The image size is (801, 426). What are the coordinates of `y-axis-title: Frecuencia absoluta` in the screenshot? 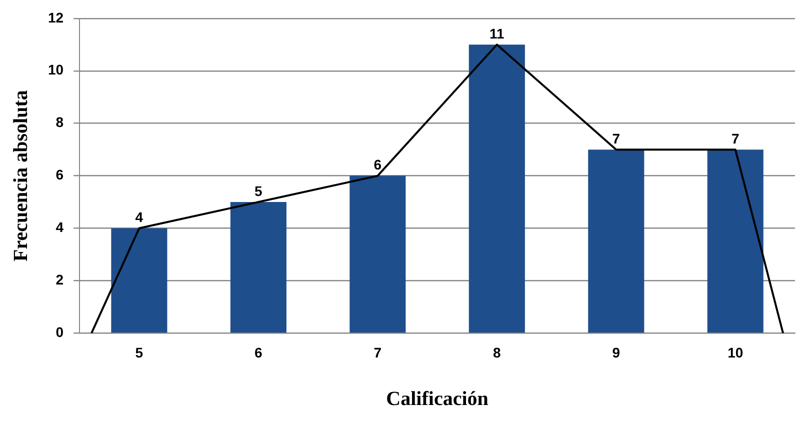 It's located at (21, 176).